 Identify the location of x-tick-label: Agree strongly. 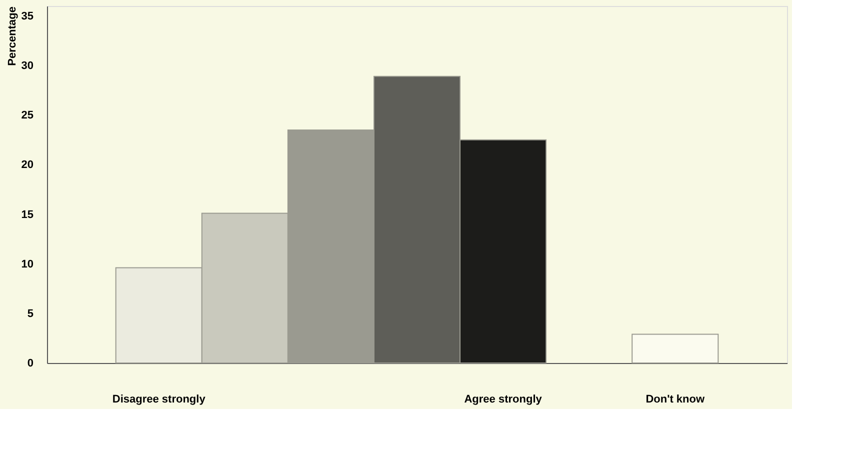
(503, 400).